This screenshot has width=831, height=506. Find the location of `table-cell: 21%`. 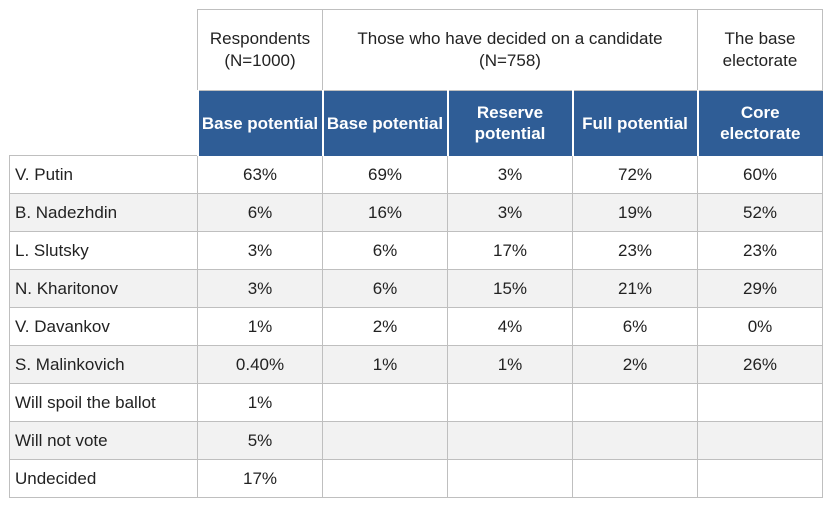

table-cell: 21% is located at coordinates (635, 288).